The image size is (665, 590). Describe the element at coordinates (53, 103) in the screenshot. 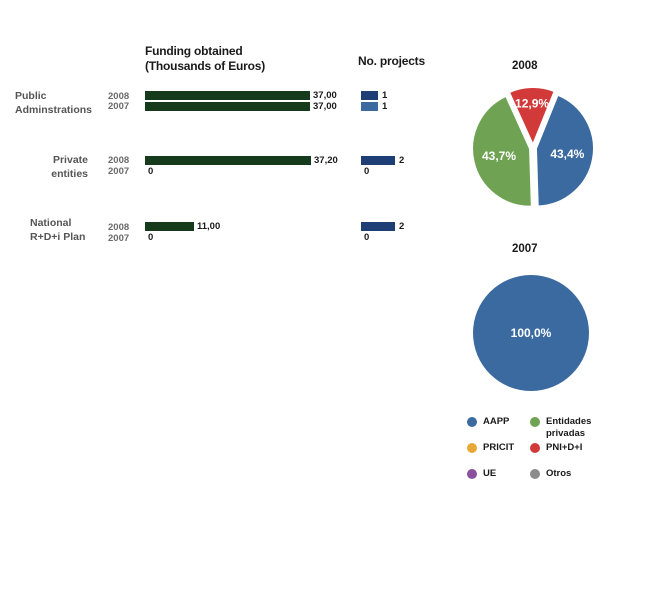

I see `category-label-public: Public Adminstrations` at that location.